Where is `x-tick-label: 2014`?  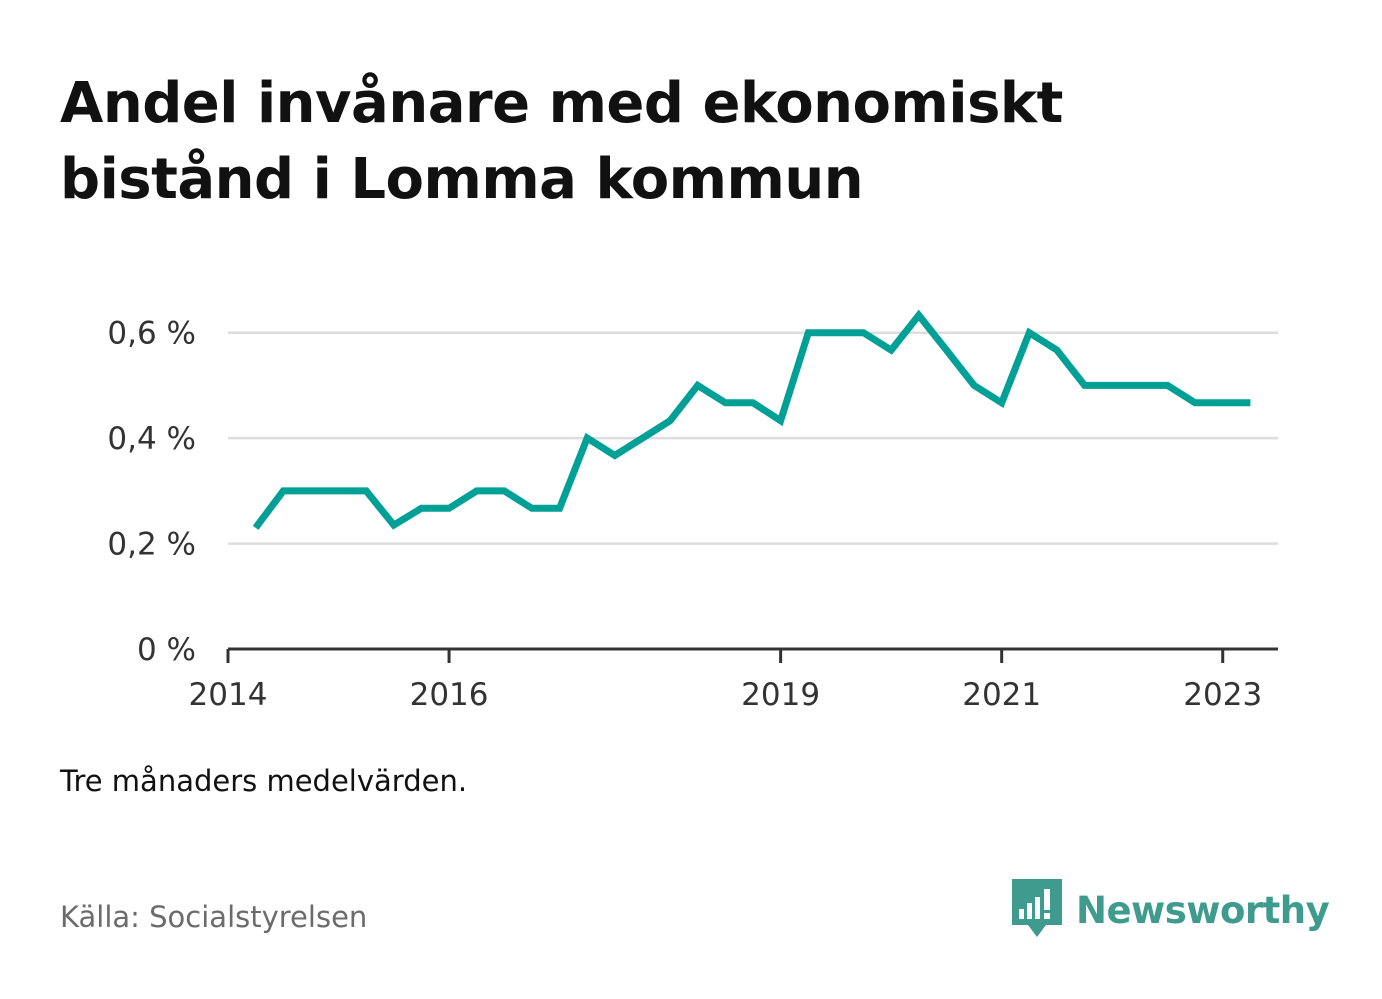 x-tick-label: 2014 is located at coordinates (228, 695).